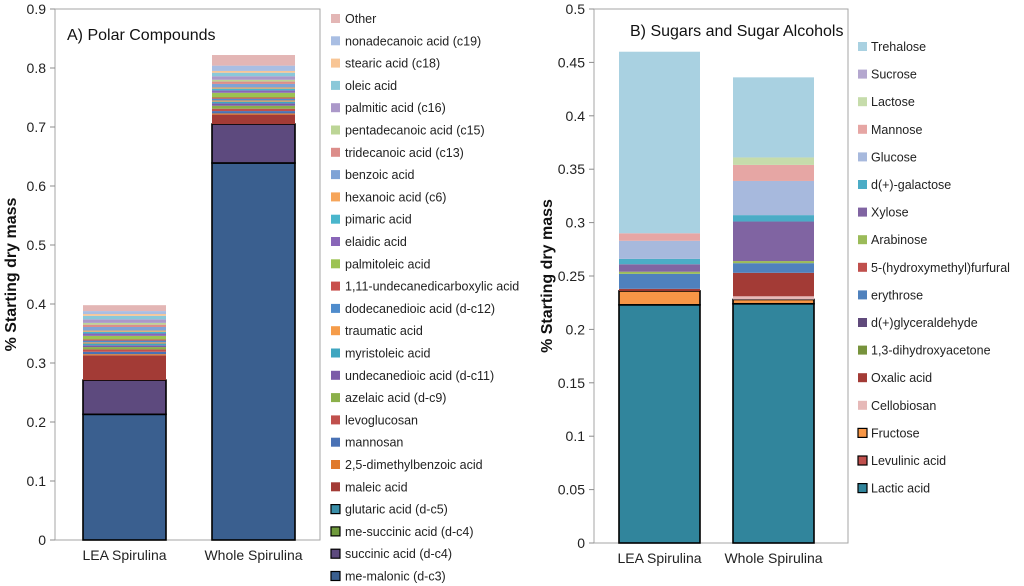 This screenshot has width=1024, height=586. I want to click on bar-segment-other-whole-spirulina, so click(253, 60).